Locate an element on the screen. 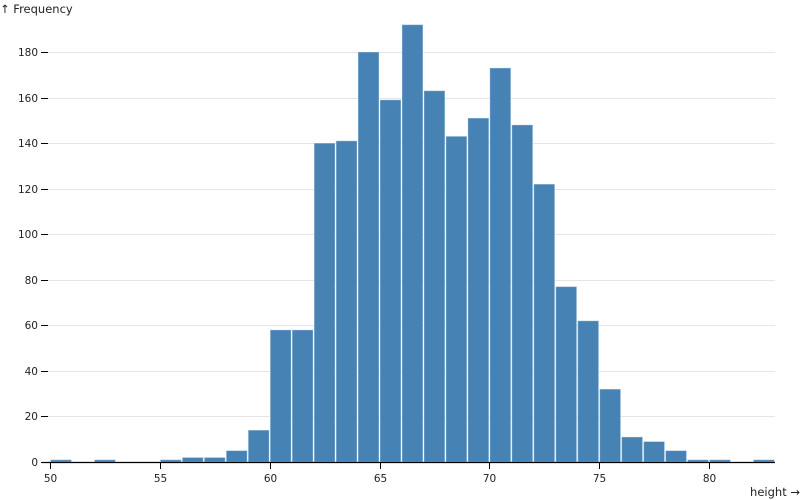 The height and width of the screenshot is (500, 800). x-tick-label: 75 is located at coordinates (599, 479).